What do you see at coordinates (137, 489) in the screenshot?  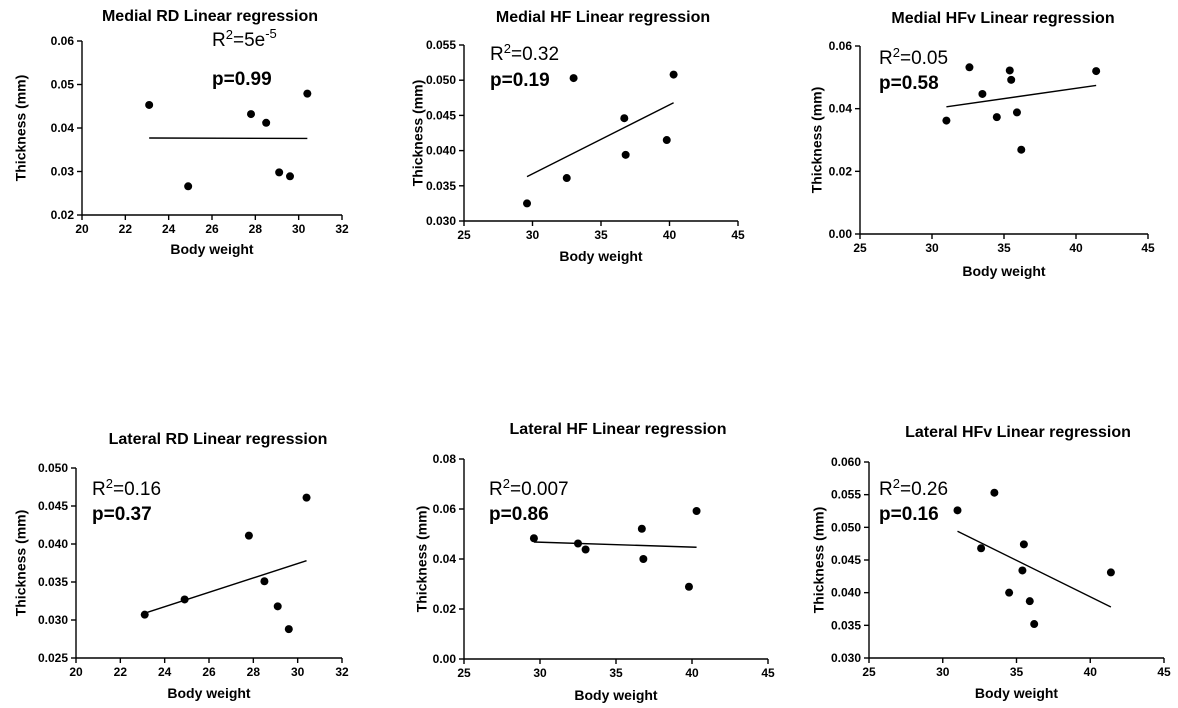 I see `r-squared-value: =0.16` at bounding box center [137, 489].